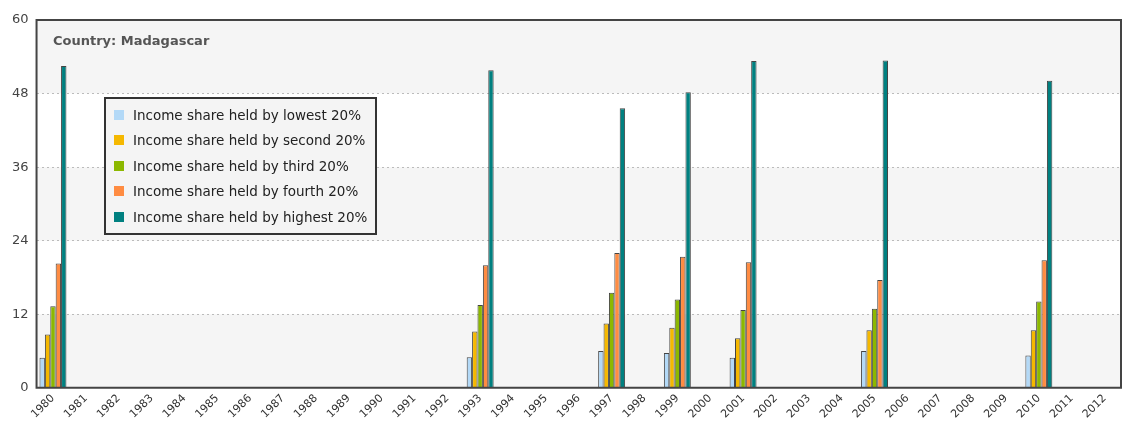  Describe the element at coordinates (246, 191) in the screenshot. I see `legend-label: Income share held by fourth 20%` at that location.